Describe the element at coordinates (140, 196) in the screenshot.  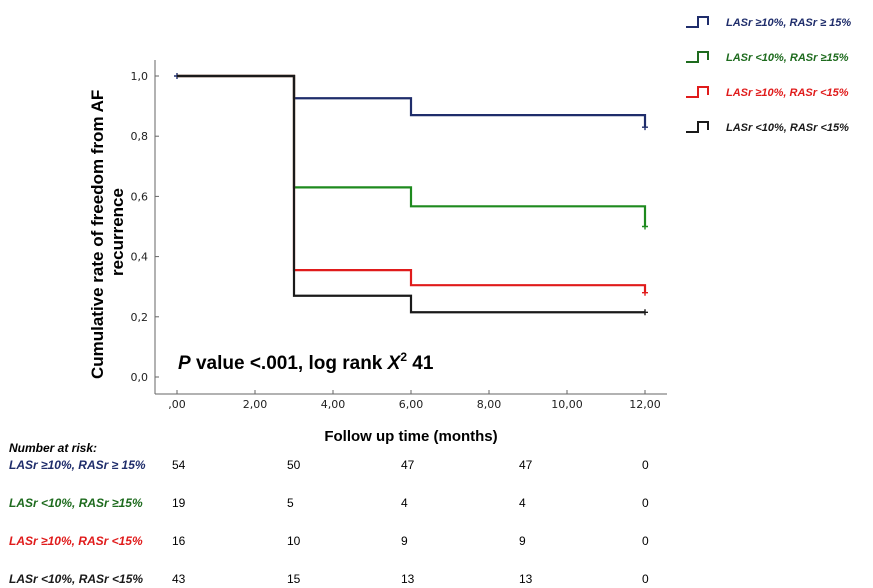
I see `y-tick-label: 0,6` at that location.